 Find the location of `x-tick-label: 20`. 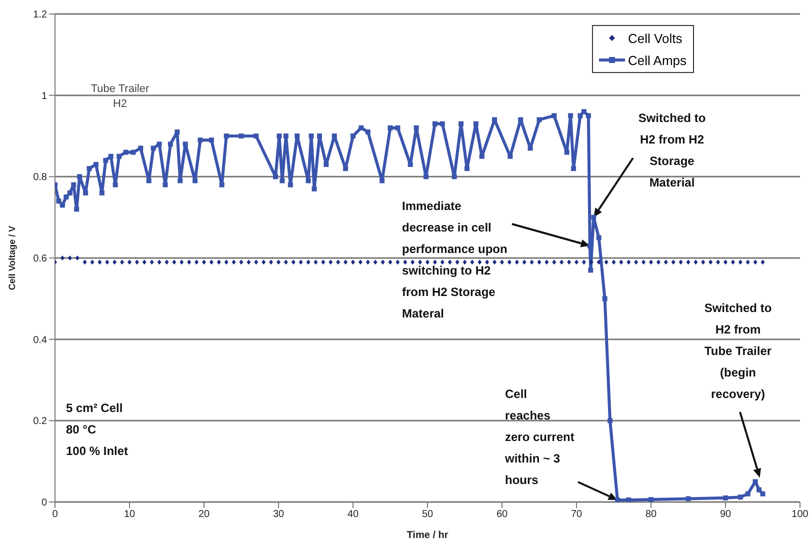

x-tick-label: 20 is located at coordinates (204, 514).